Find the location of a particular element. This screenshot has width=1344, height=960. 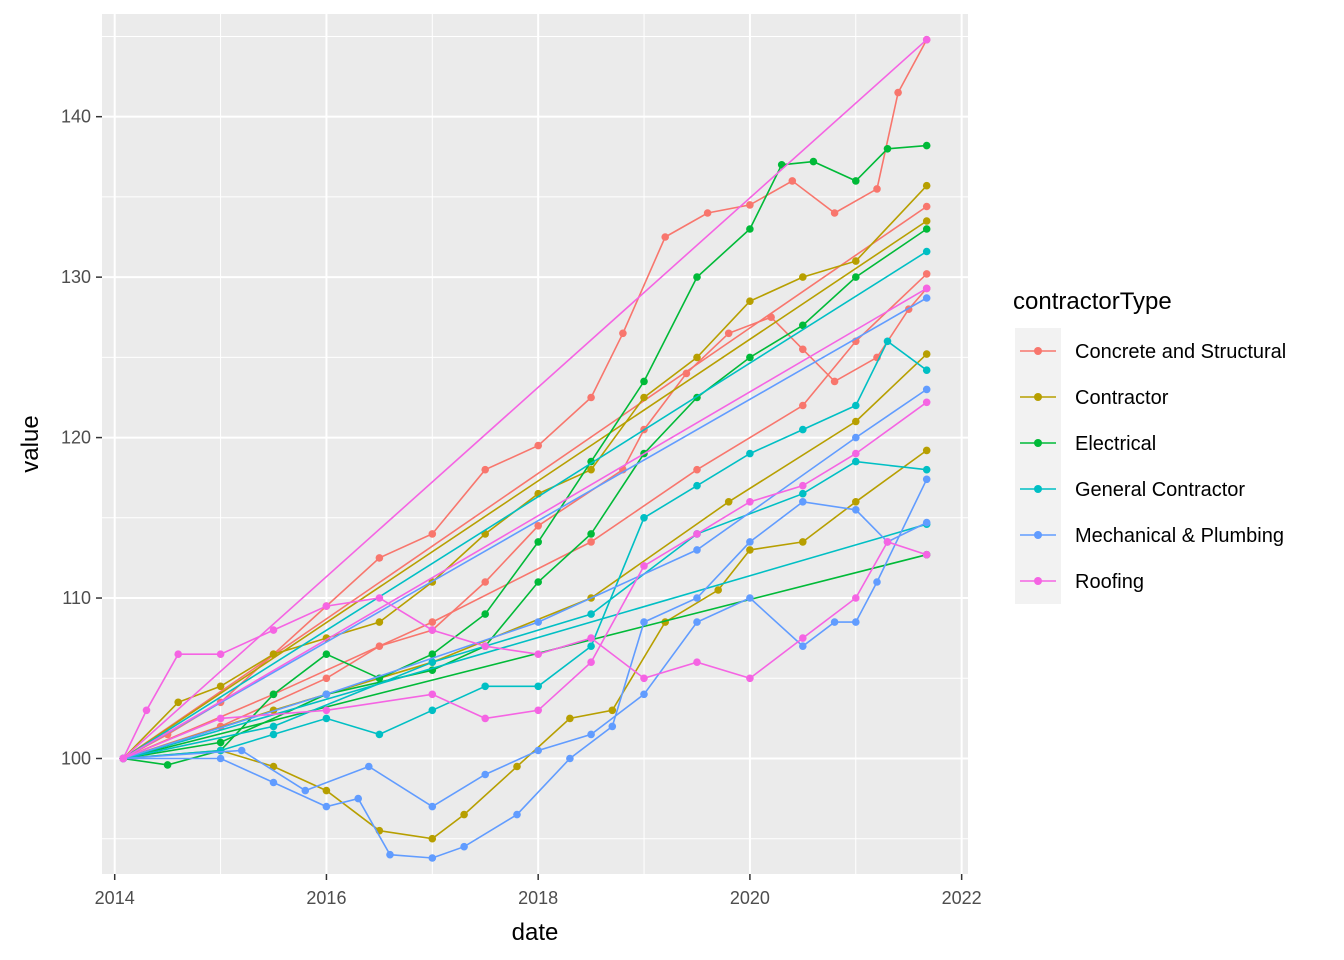

y-axis: 100 110 120 130 140 is located at coordinates (81, 437).